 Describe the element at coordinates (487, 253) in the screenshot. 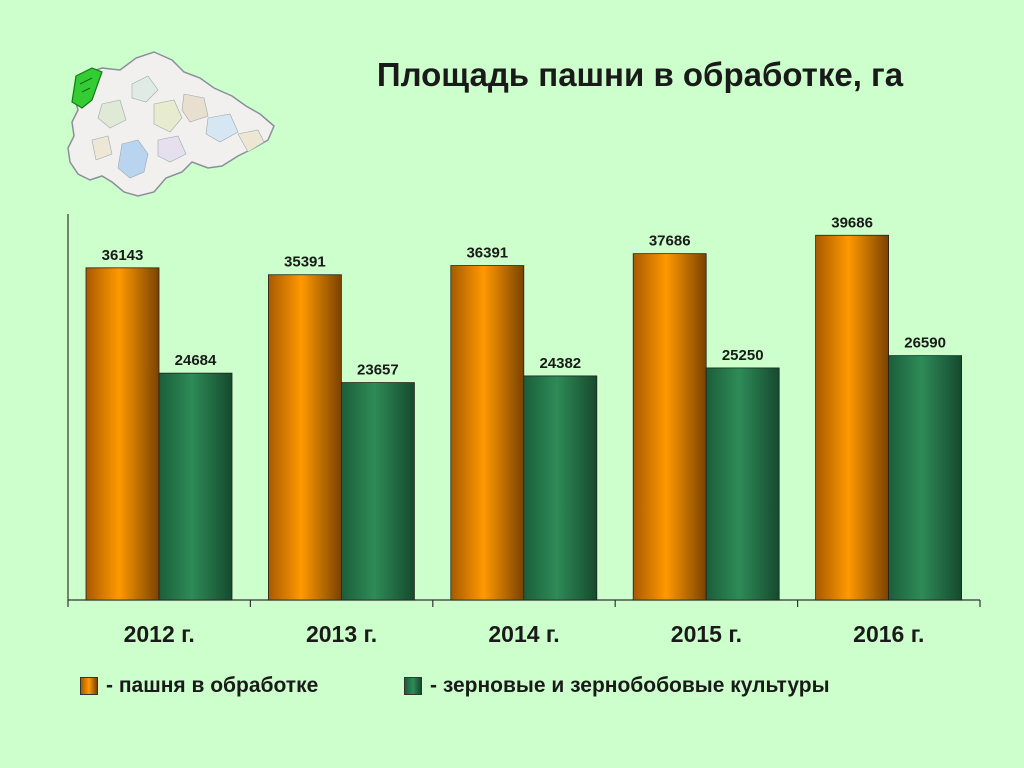

I see `data-label-pashnya-3: 36391` at that location.